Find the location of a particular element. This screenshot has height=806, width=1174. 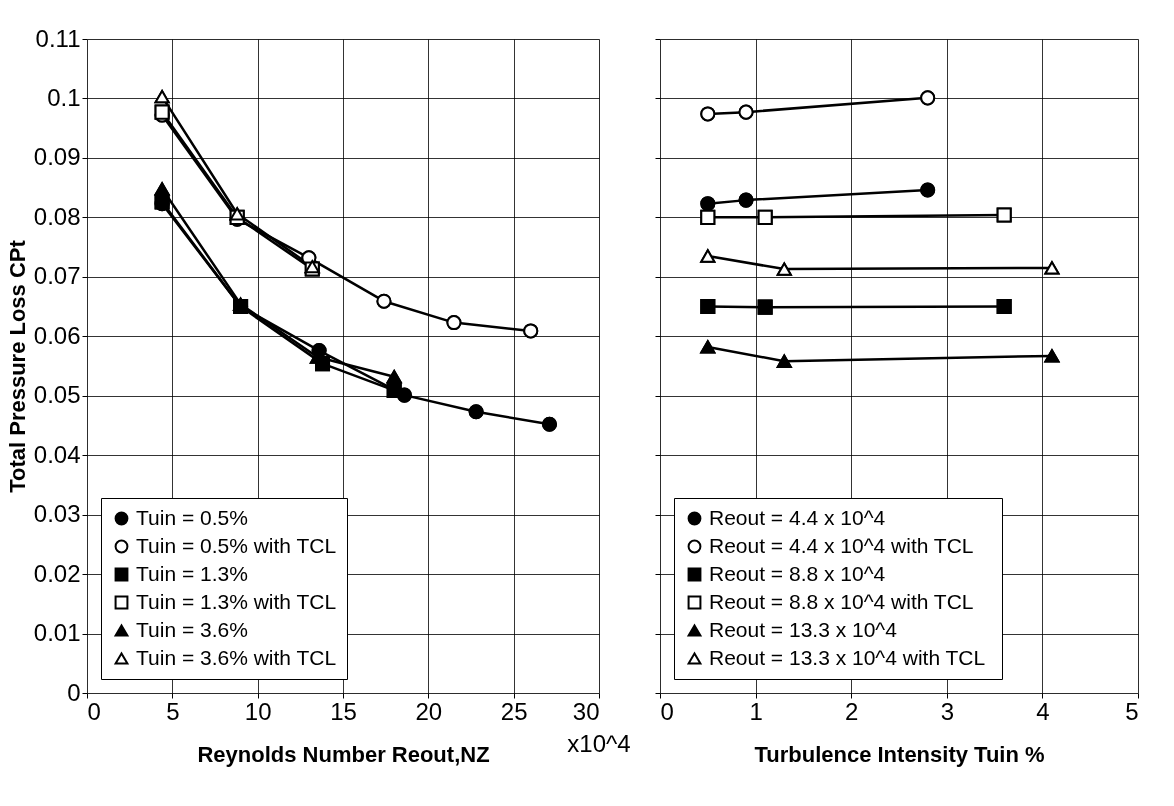

y-tick-label: 0 is located at coordinates (74, 692).